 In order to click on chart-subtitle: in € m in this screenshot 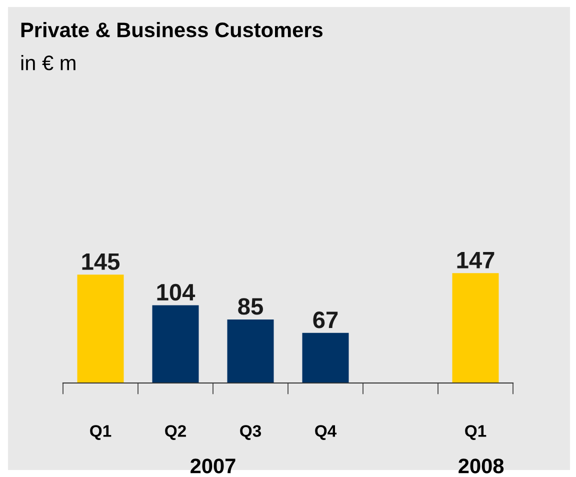, I will do `click(48, 62)`.